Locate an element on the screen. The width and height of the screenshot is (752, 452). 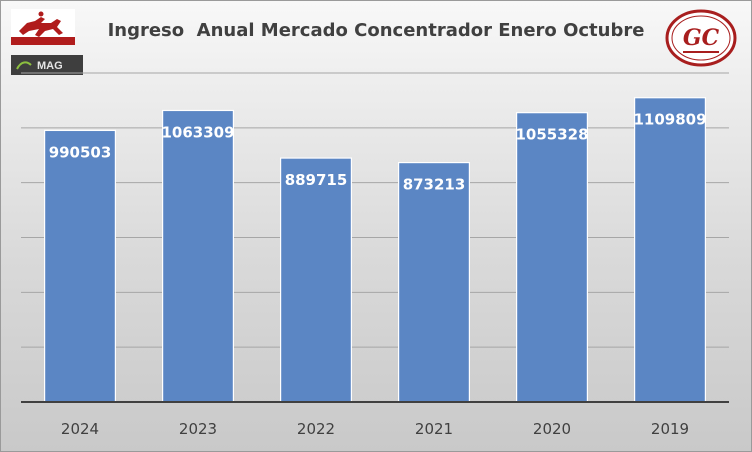
data-label-2023: 1063309 is located at coordinates (197, 132).